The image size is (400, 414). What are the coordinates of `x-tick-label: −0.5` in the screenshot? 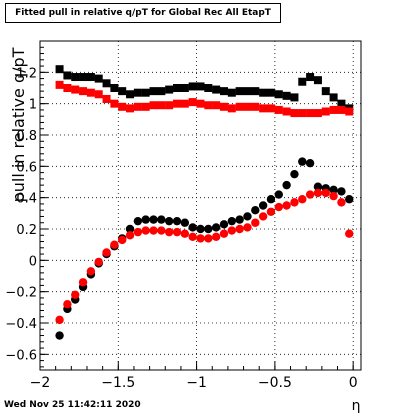 It's located at (275, 383).